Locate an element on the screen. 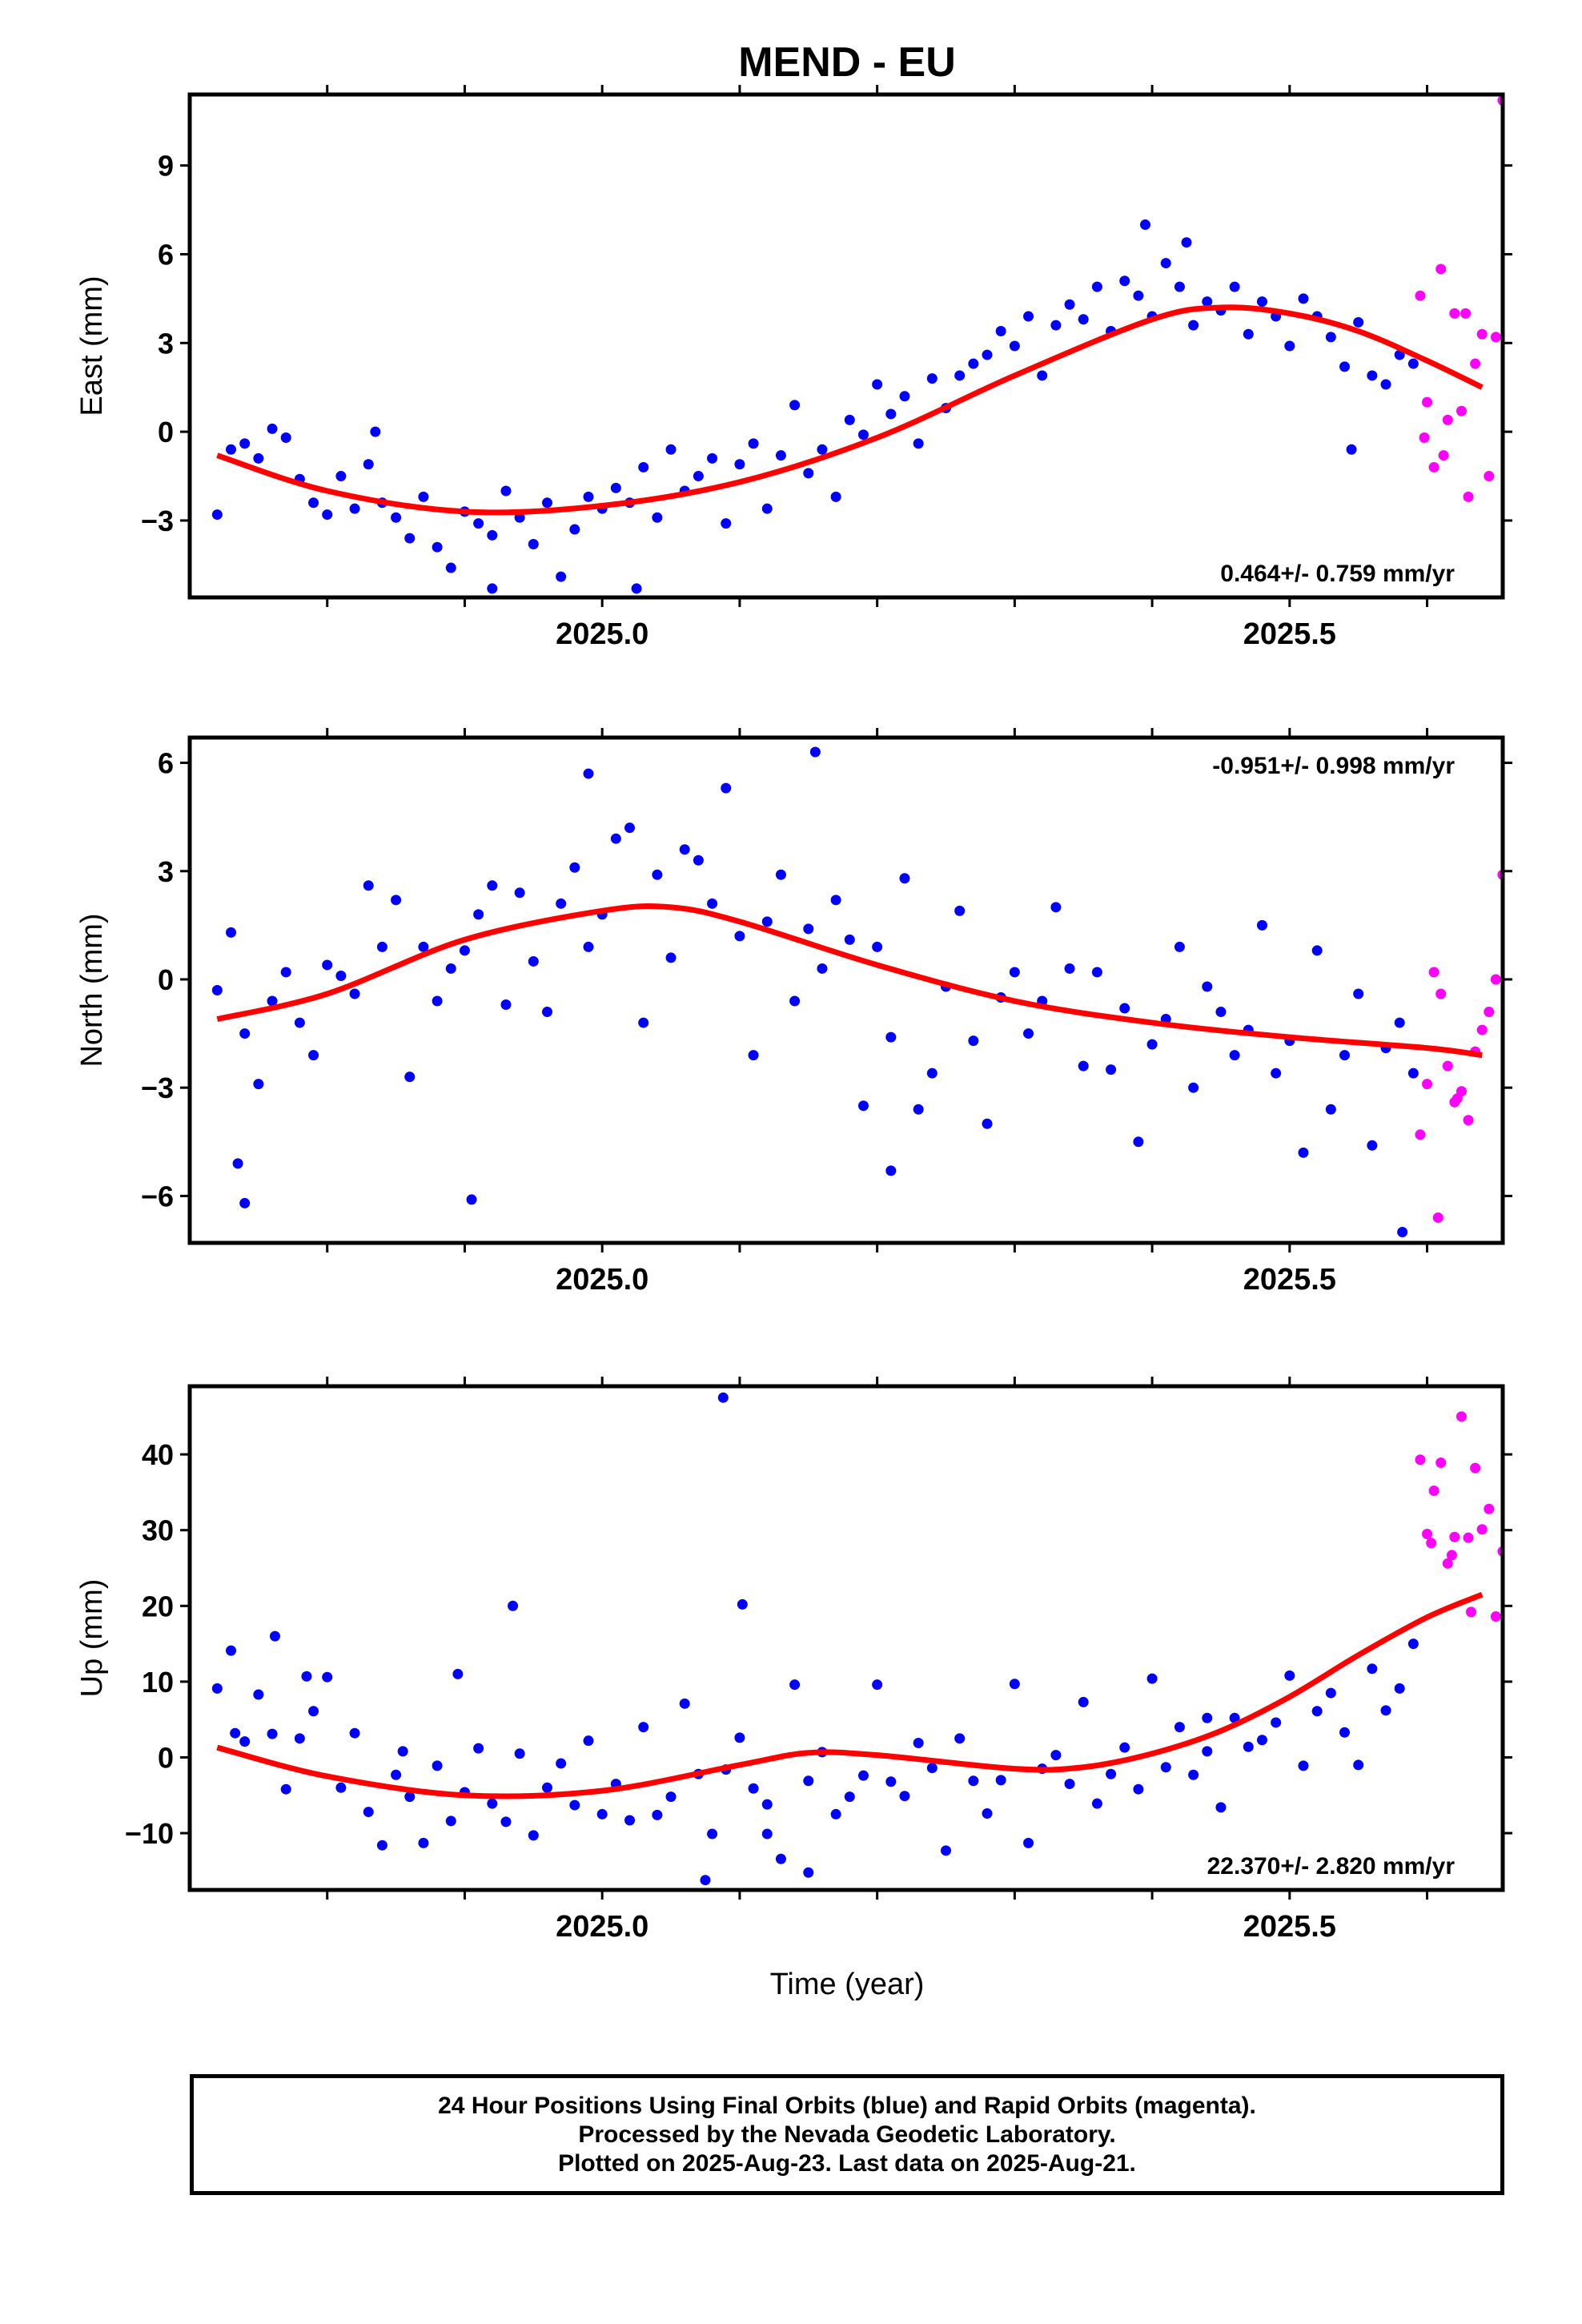 The height and width of the screenshot is (2324, 1582). up-rate-label: 22.370+/- 2.820 mm/yr is located at coordinates (1331, 1867).